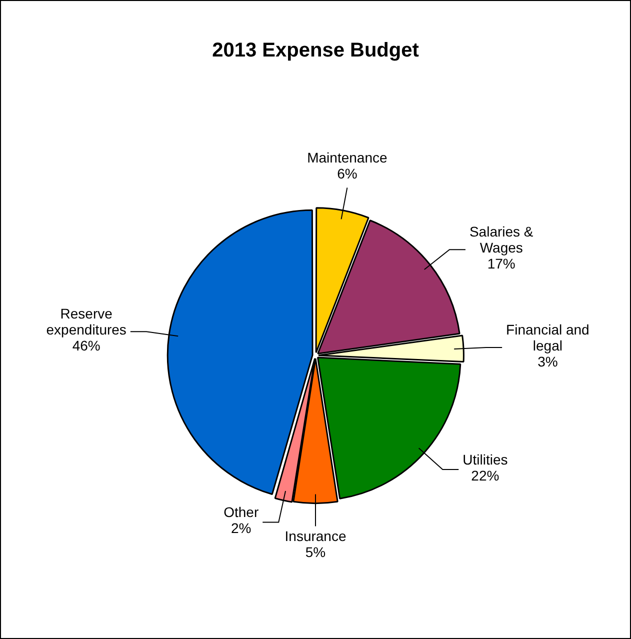  Describe the element at coordinates (316, 51) in the screenshot. I see `chart-title: 2013 Expense Budget` at that location.